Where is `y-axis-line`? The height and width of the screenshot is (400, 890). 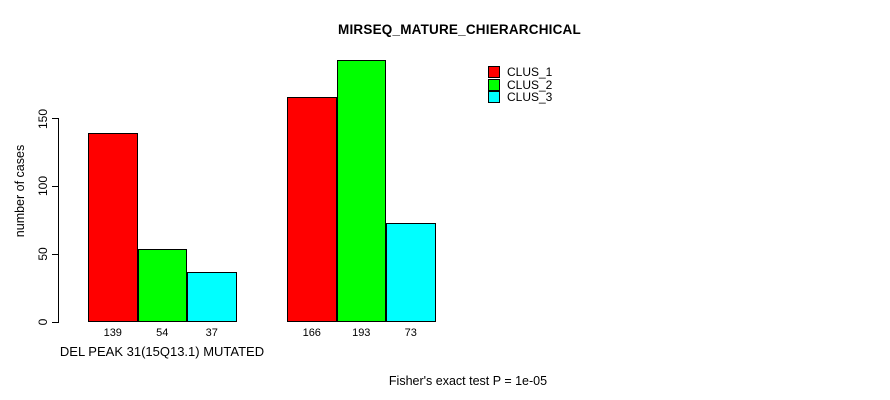 y-axis-line is located at coordinates (58, 220).